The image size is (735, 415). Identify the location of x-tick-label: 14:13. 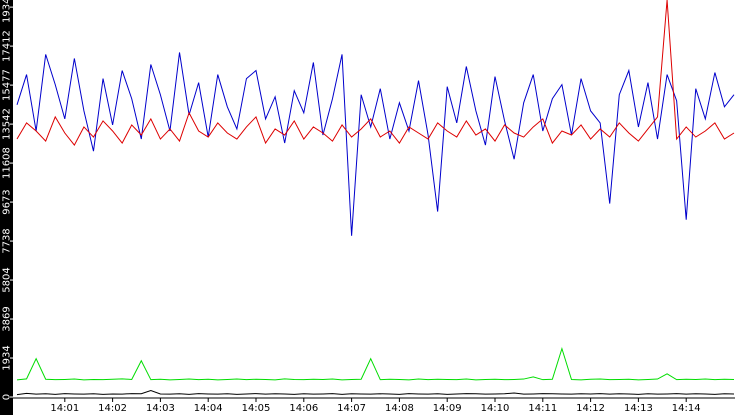
(638, 408).